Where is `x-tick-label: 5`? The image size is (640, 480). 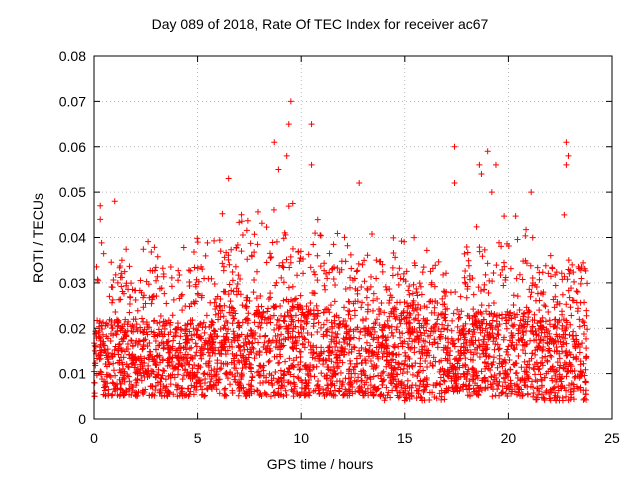 x-tick-label: 5 is located at coordinates (198, 438).